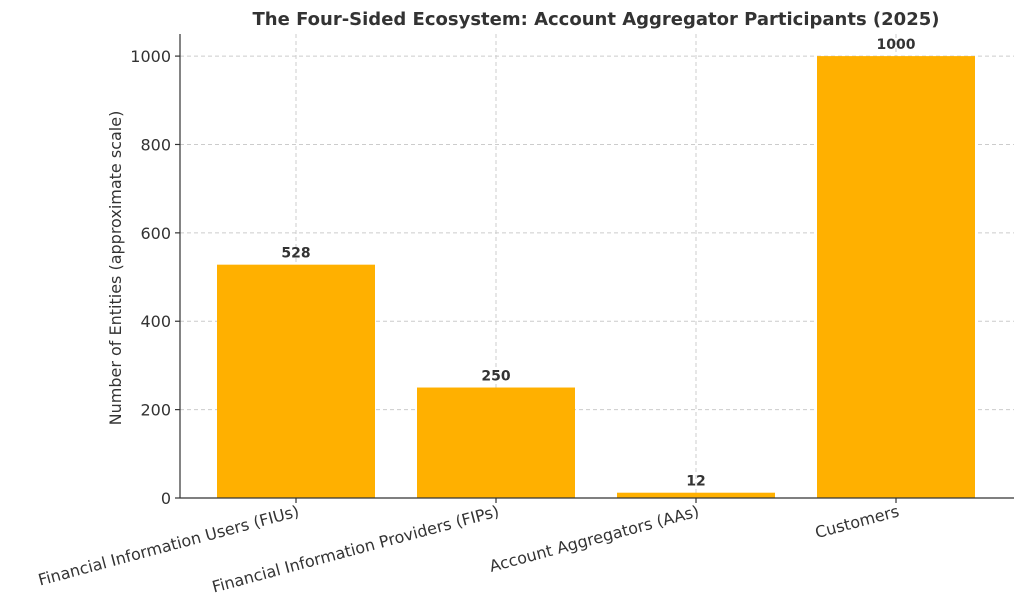  Describe the element at coordinates (295, 254) in the screenshot. I see `bar-value-label: 528` at that location.